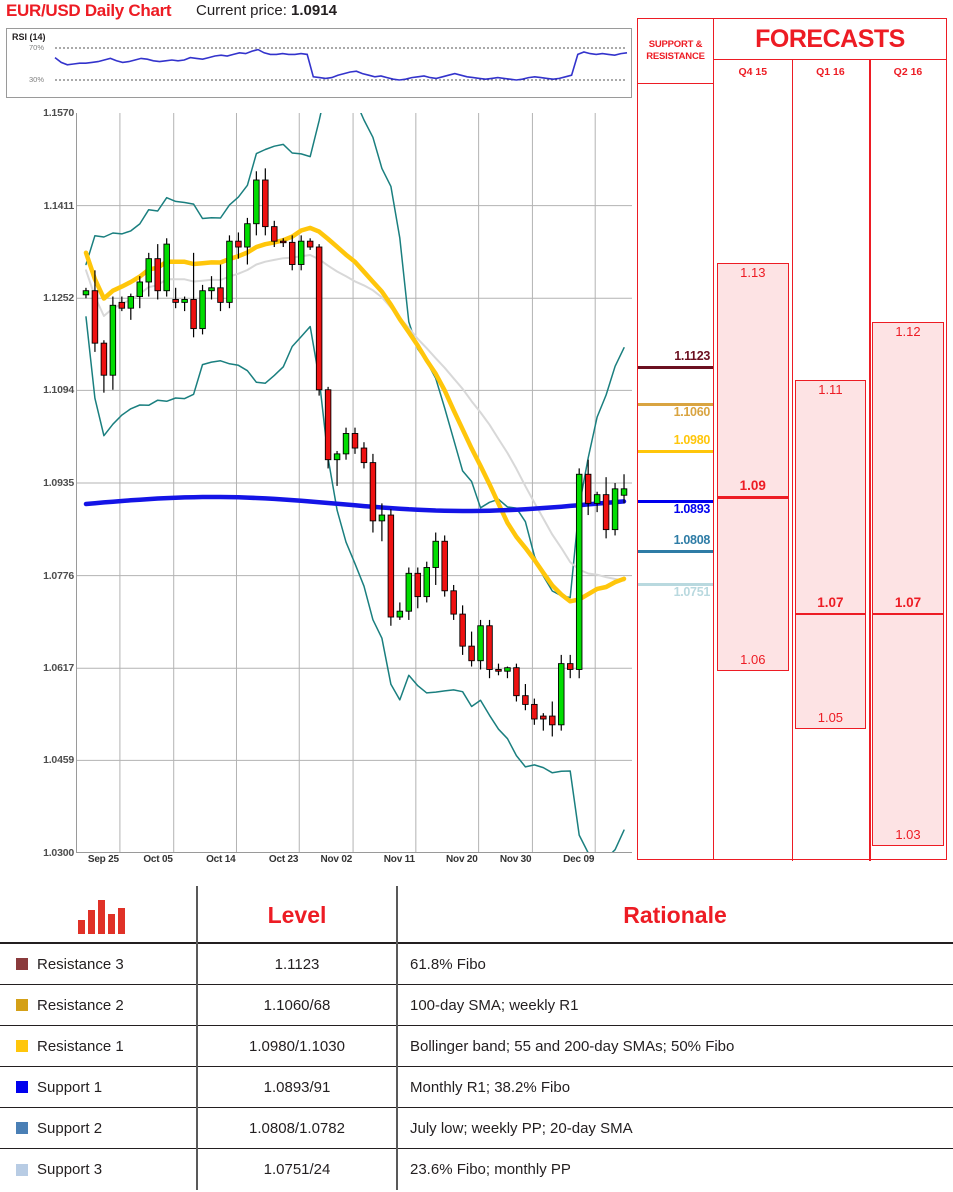 The image size is (953, 1192). Describe the element at coordinates (80, 1046) in the screenshot. I see `level-name: Resistance 1` at that location.